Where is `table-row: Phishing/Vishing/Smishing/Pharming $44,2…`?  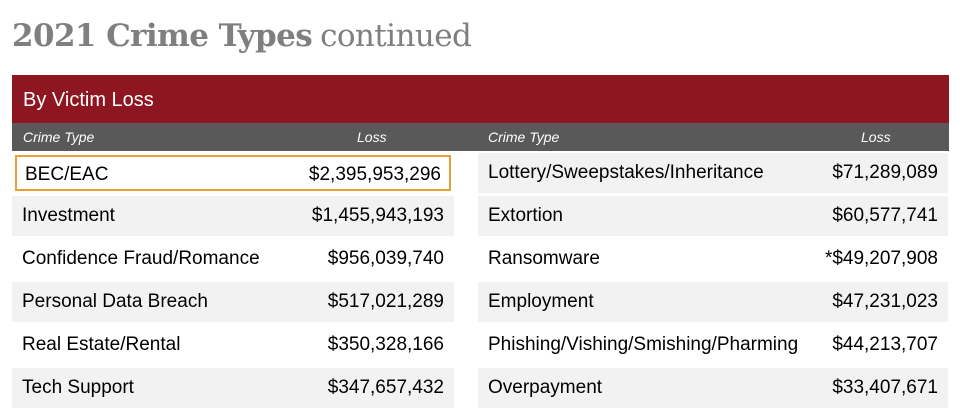
table-row: Phishing/Vishing/Smishing/Pharming $44,2… is located at coordinates (713, 345).